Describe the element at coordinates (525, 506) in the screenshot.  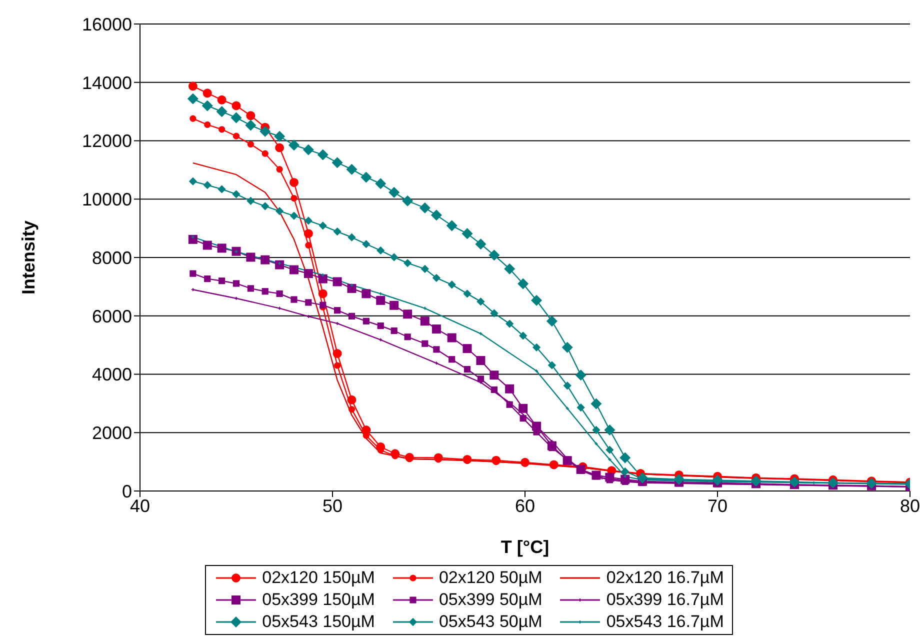
I see `x-tick-label: 60` at that location.